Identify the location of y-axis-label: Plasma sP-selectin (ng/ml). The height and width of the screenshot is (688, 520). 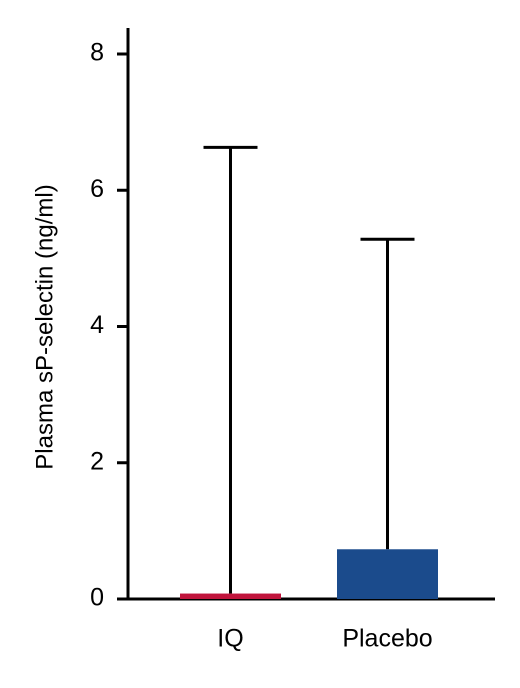
(44, 326).